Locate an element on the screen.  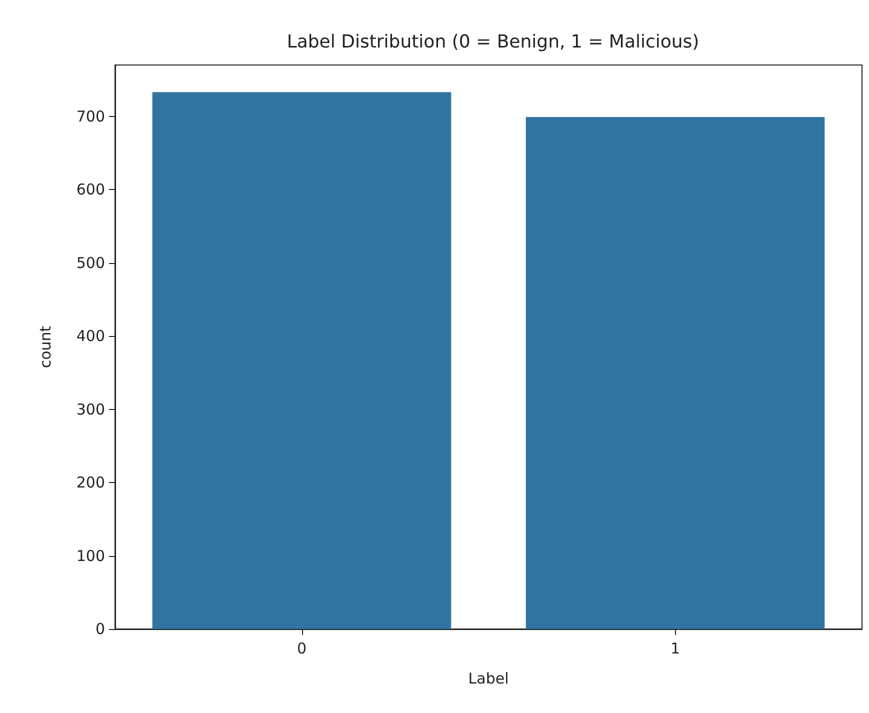
y-tick-label: 400 is located at coordinates (90, 336).